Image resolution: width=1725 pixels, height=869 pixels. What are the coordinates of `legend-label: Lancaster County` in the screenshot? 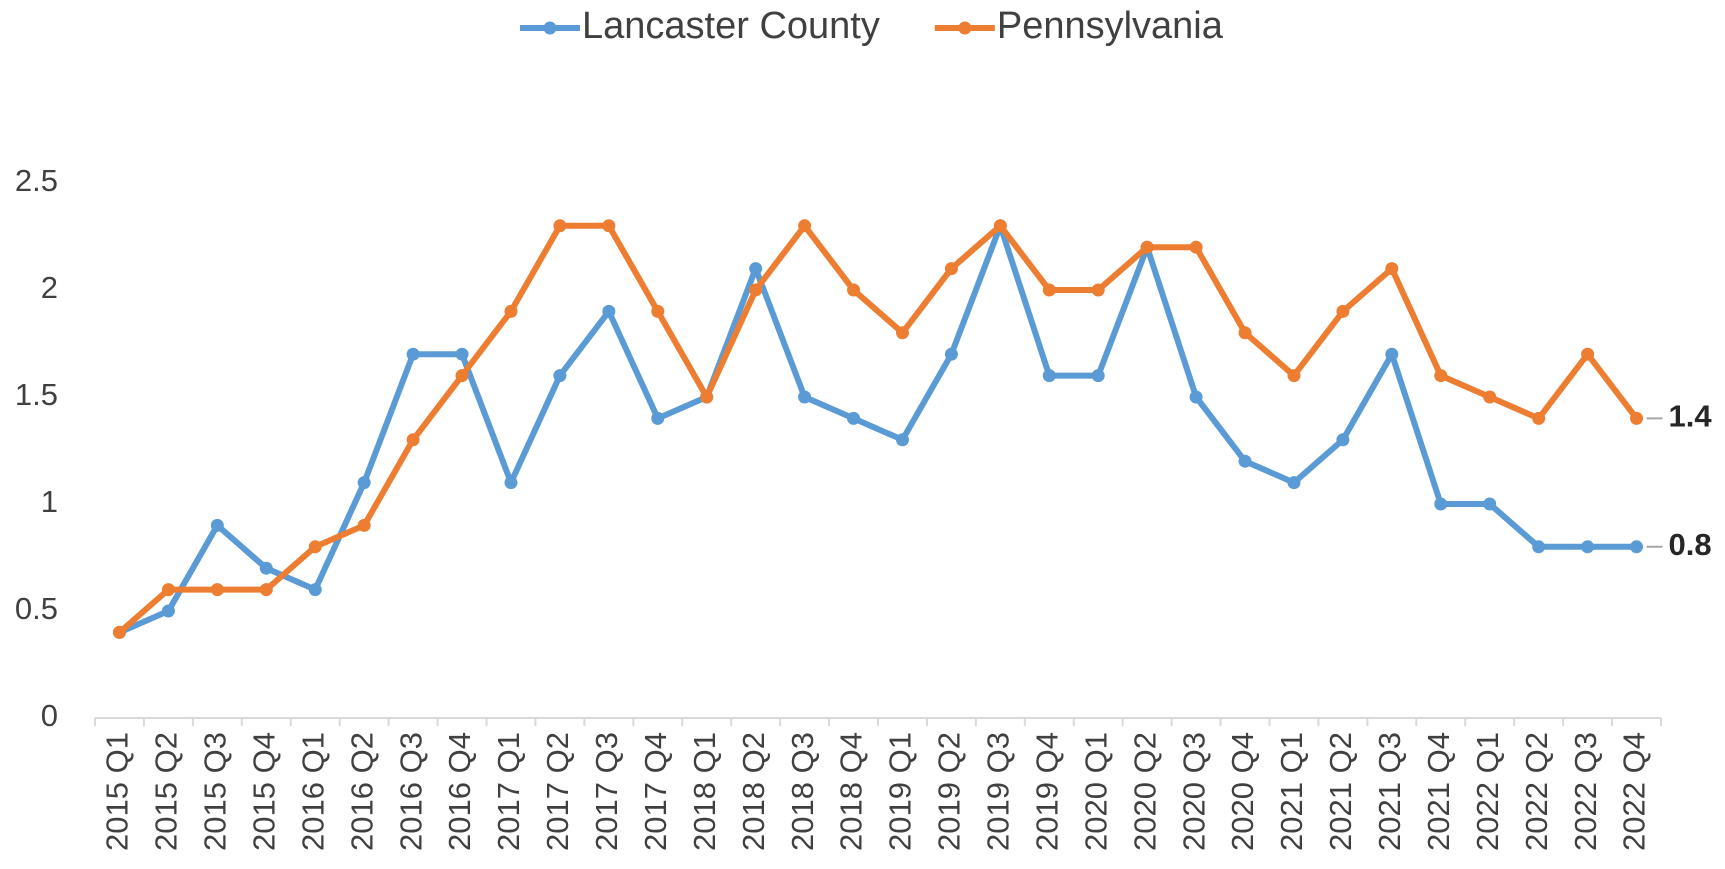 It's located at (731, 26).